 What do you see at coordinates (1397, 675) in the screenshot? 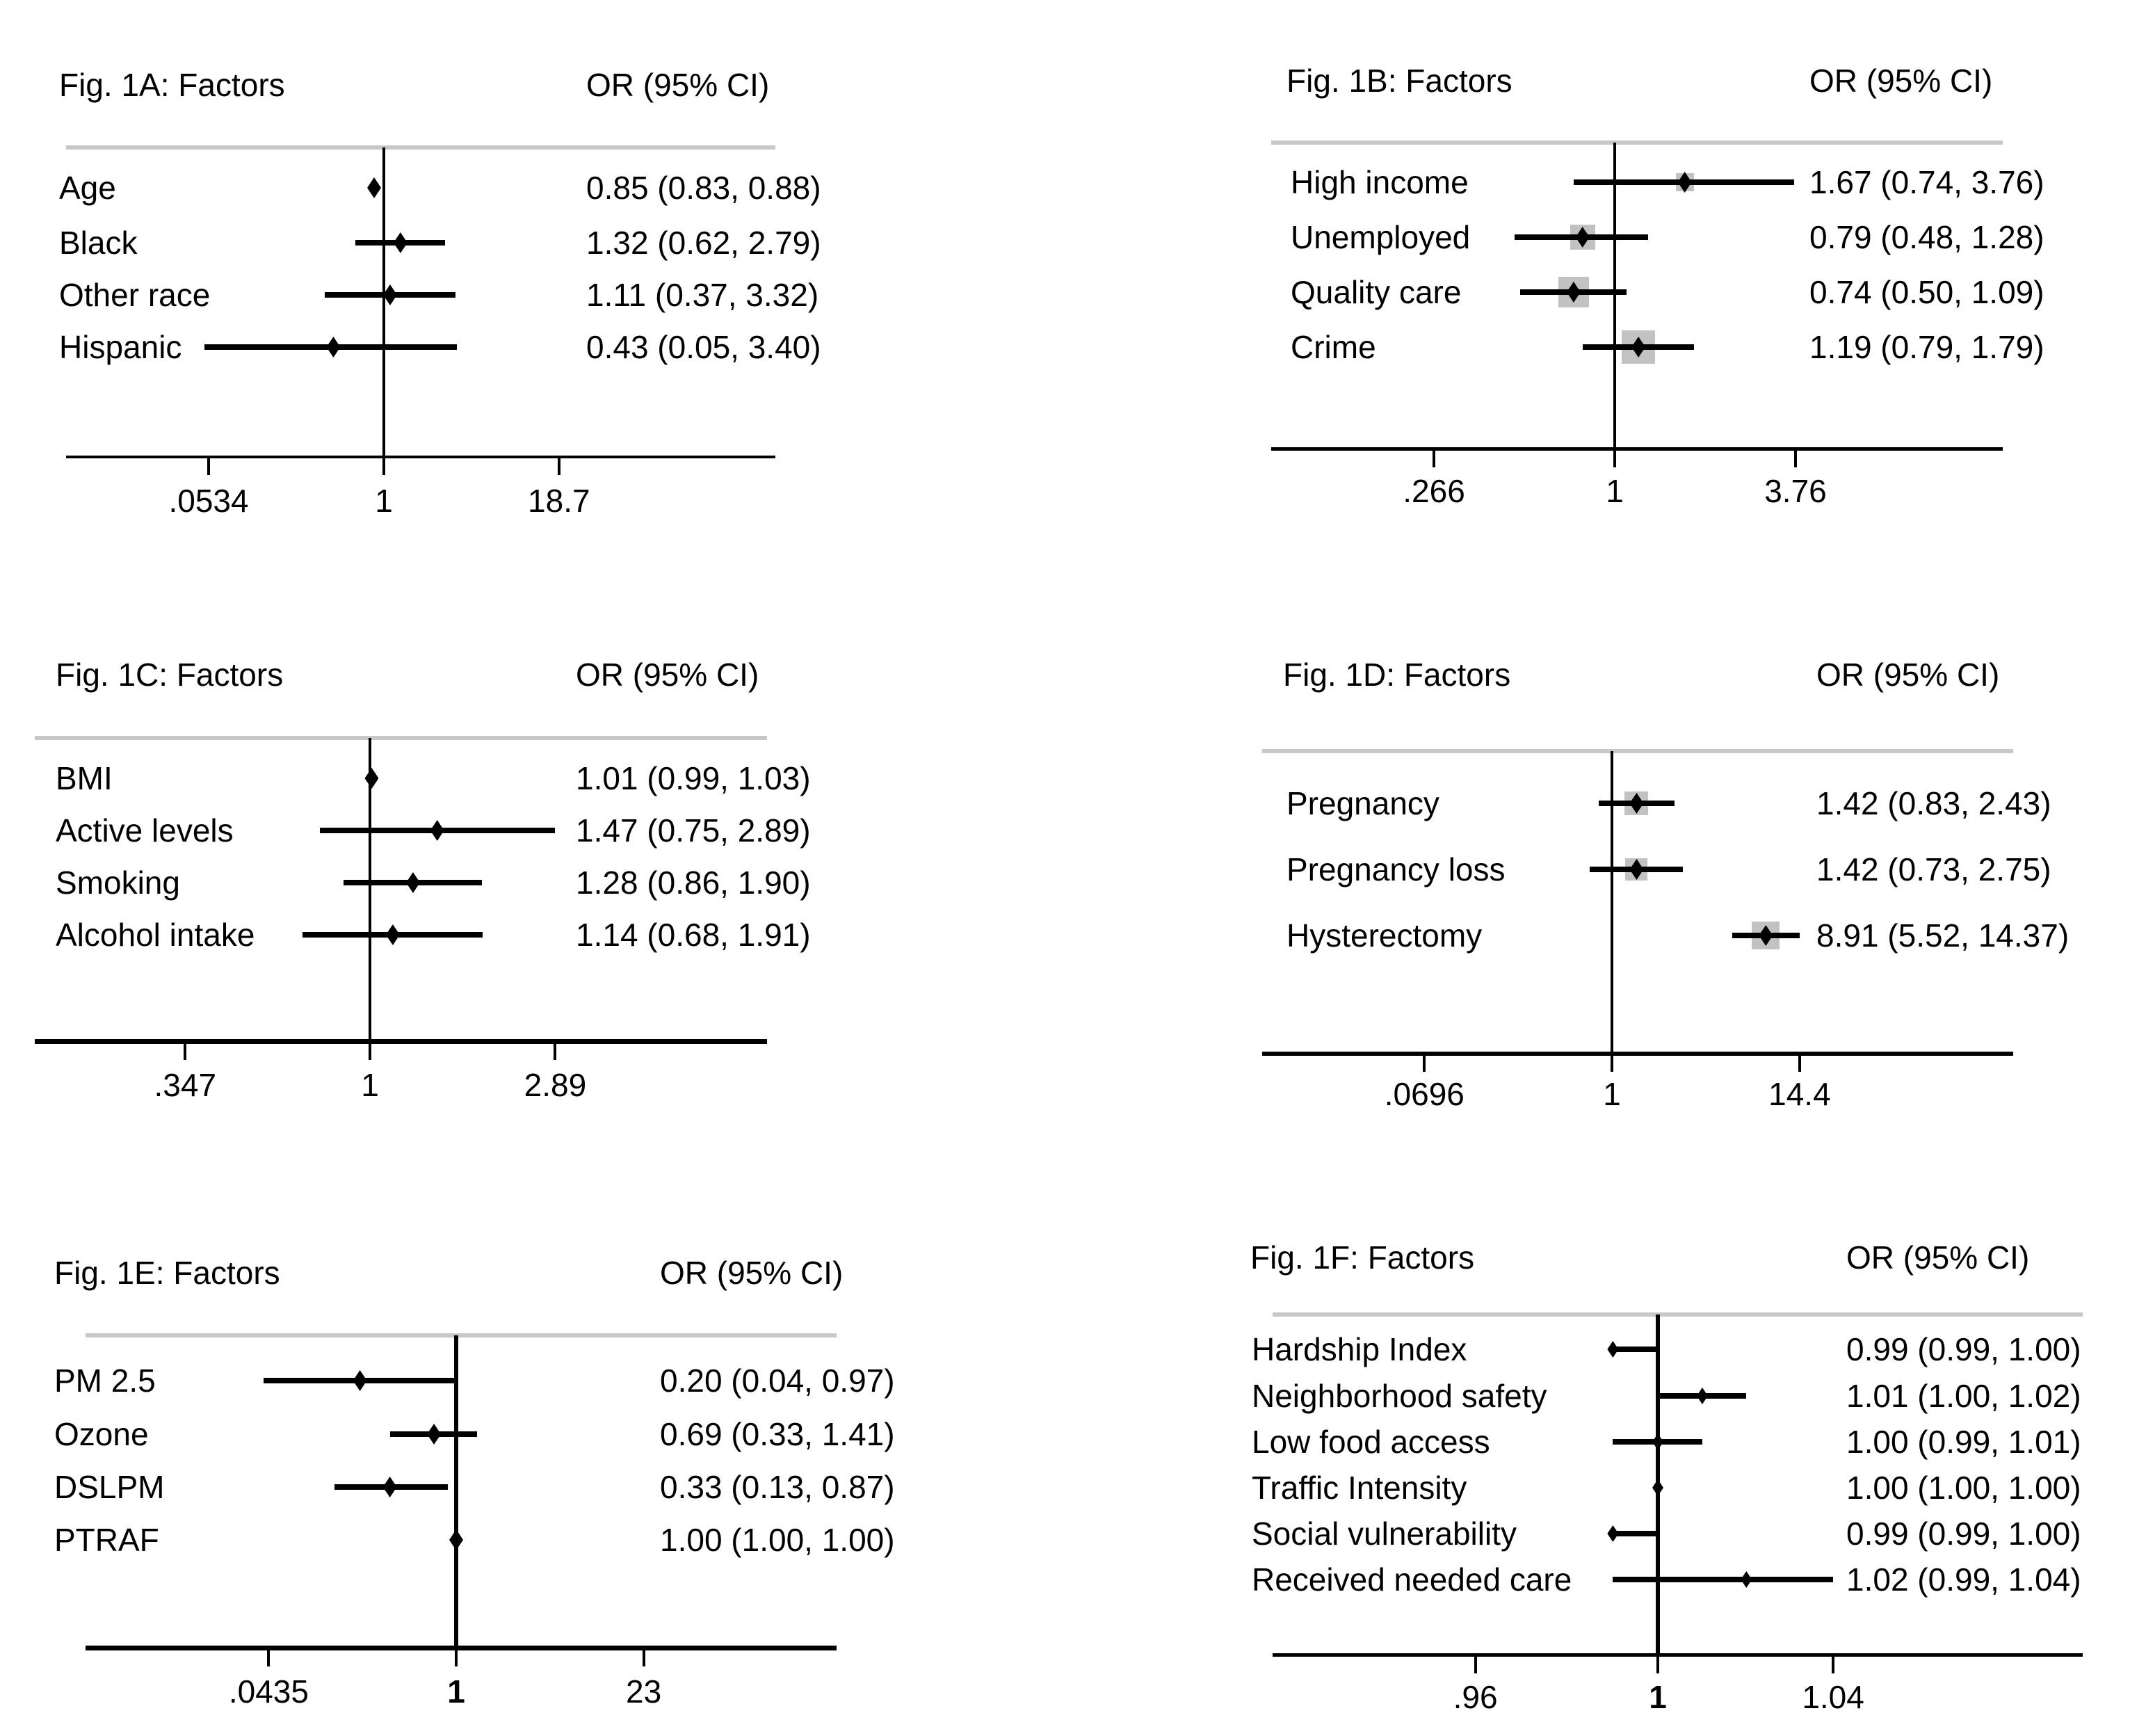
I see `panel-title: Fig. 1D: Factors` at bounding box center [1397, 675].